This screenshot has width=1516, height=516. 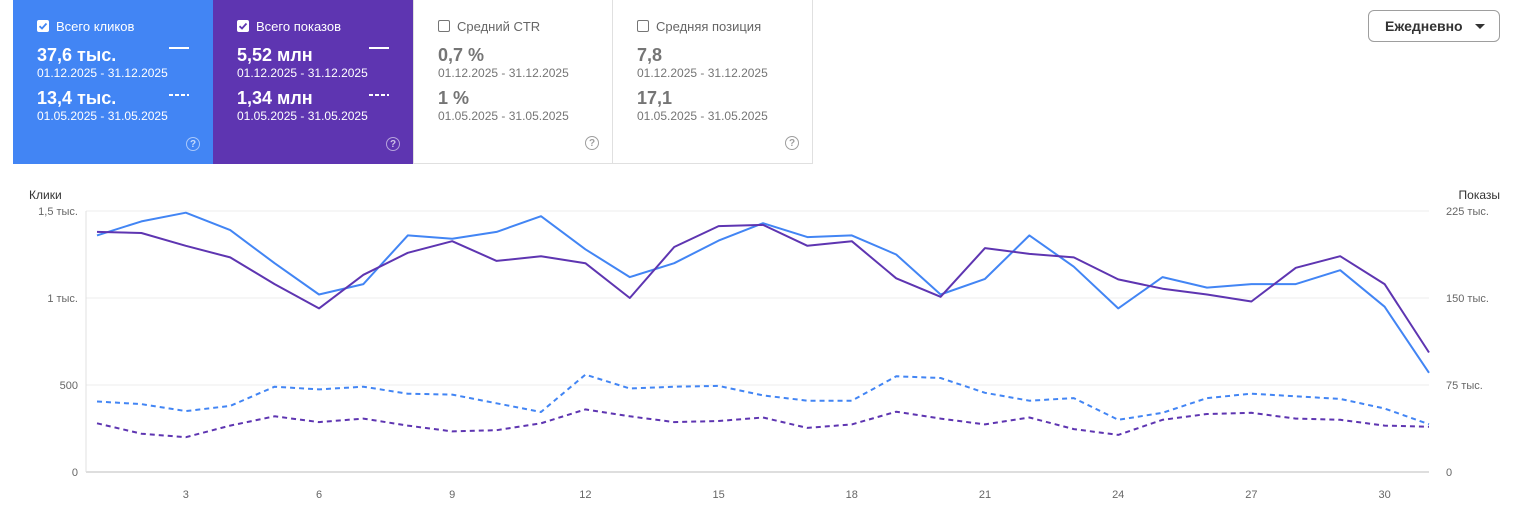 I want to click on x-tick-label: 3, so click(x=186, y=495).